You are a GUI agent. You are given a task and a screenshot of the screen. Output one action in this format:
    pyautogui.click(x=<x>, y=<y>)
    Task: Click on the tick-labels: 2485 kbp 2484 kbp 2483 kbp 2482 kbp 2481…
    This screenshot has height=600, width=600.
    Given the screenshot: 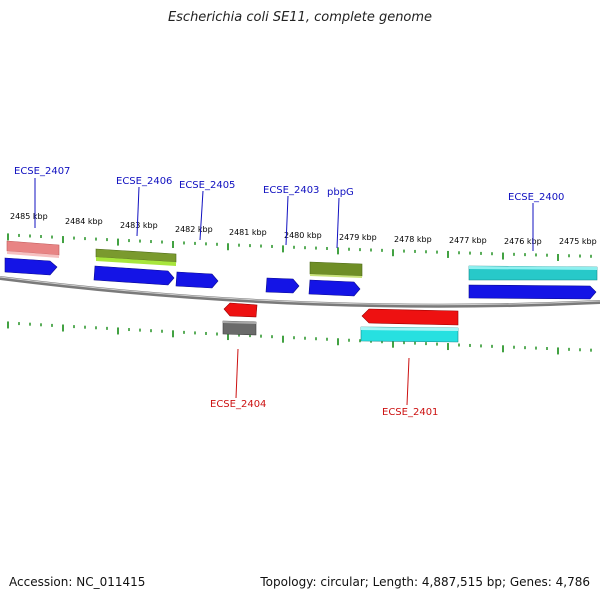 What is the action you would take?
    pyautogui.click(x=303, y=229)
    